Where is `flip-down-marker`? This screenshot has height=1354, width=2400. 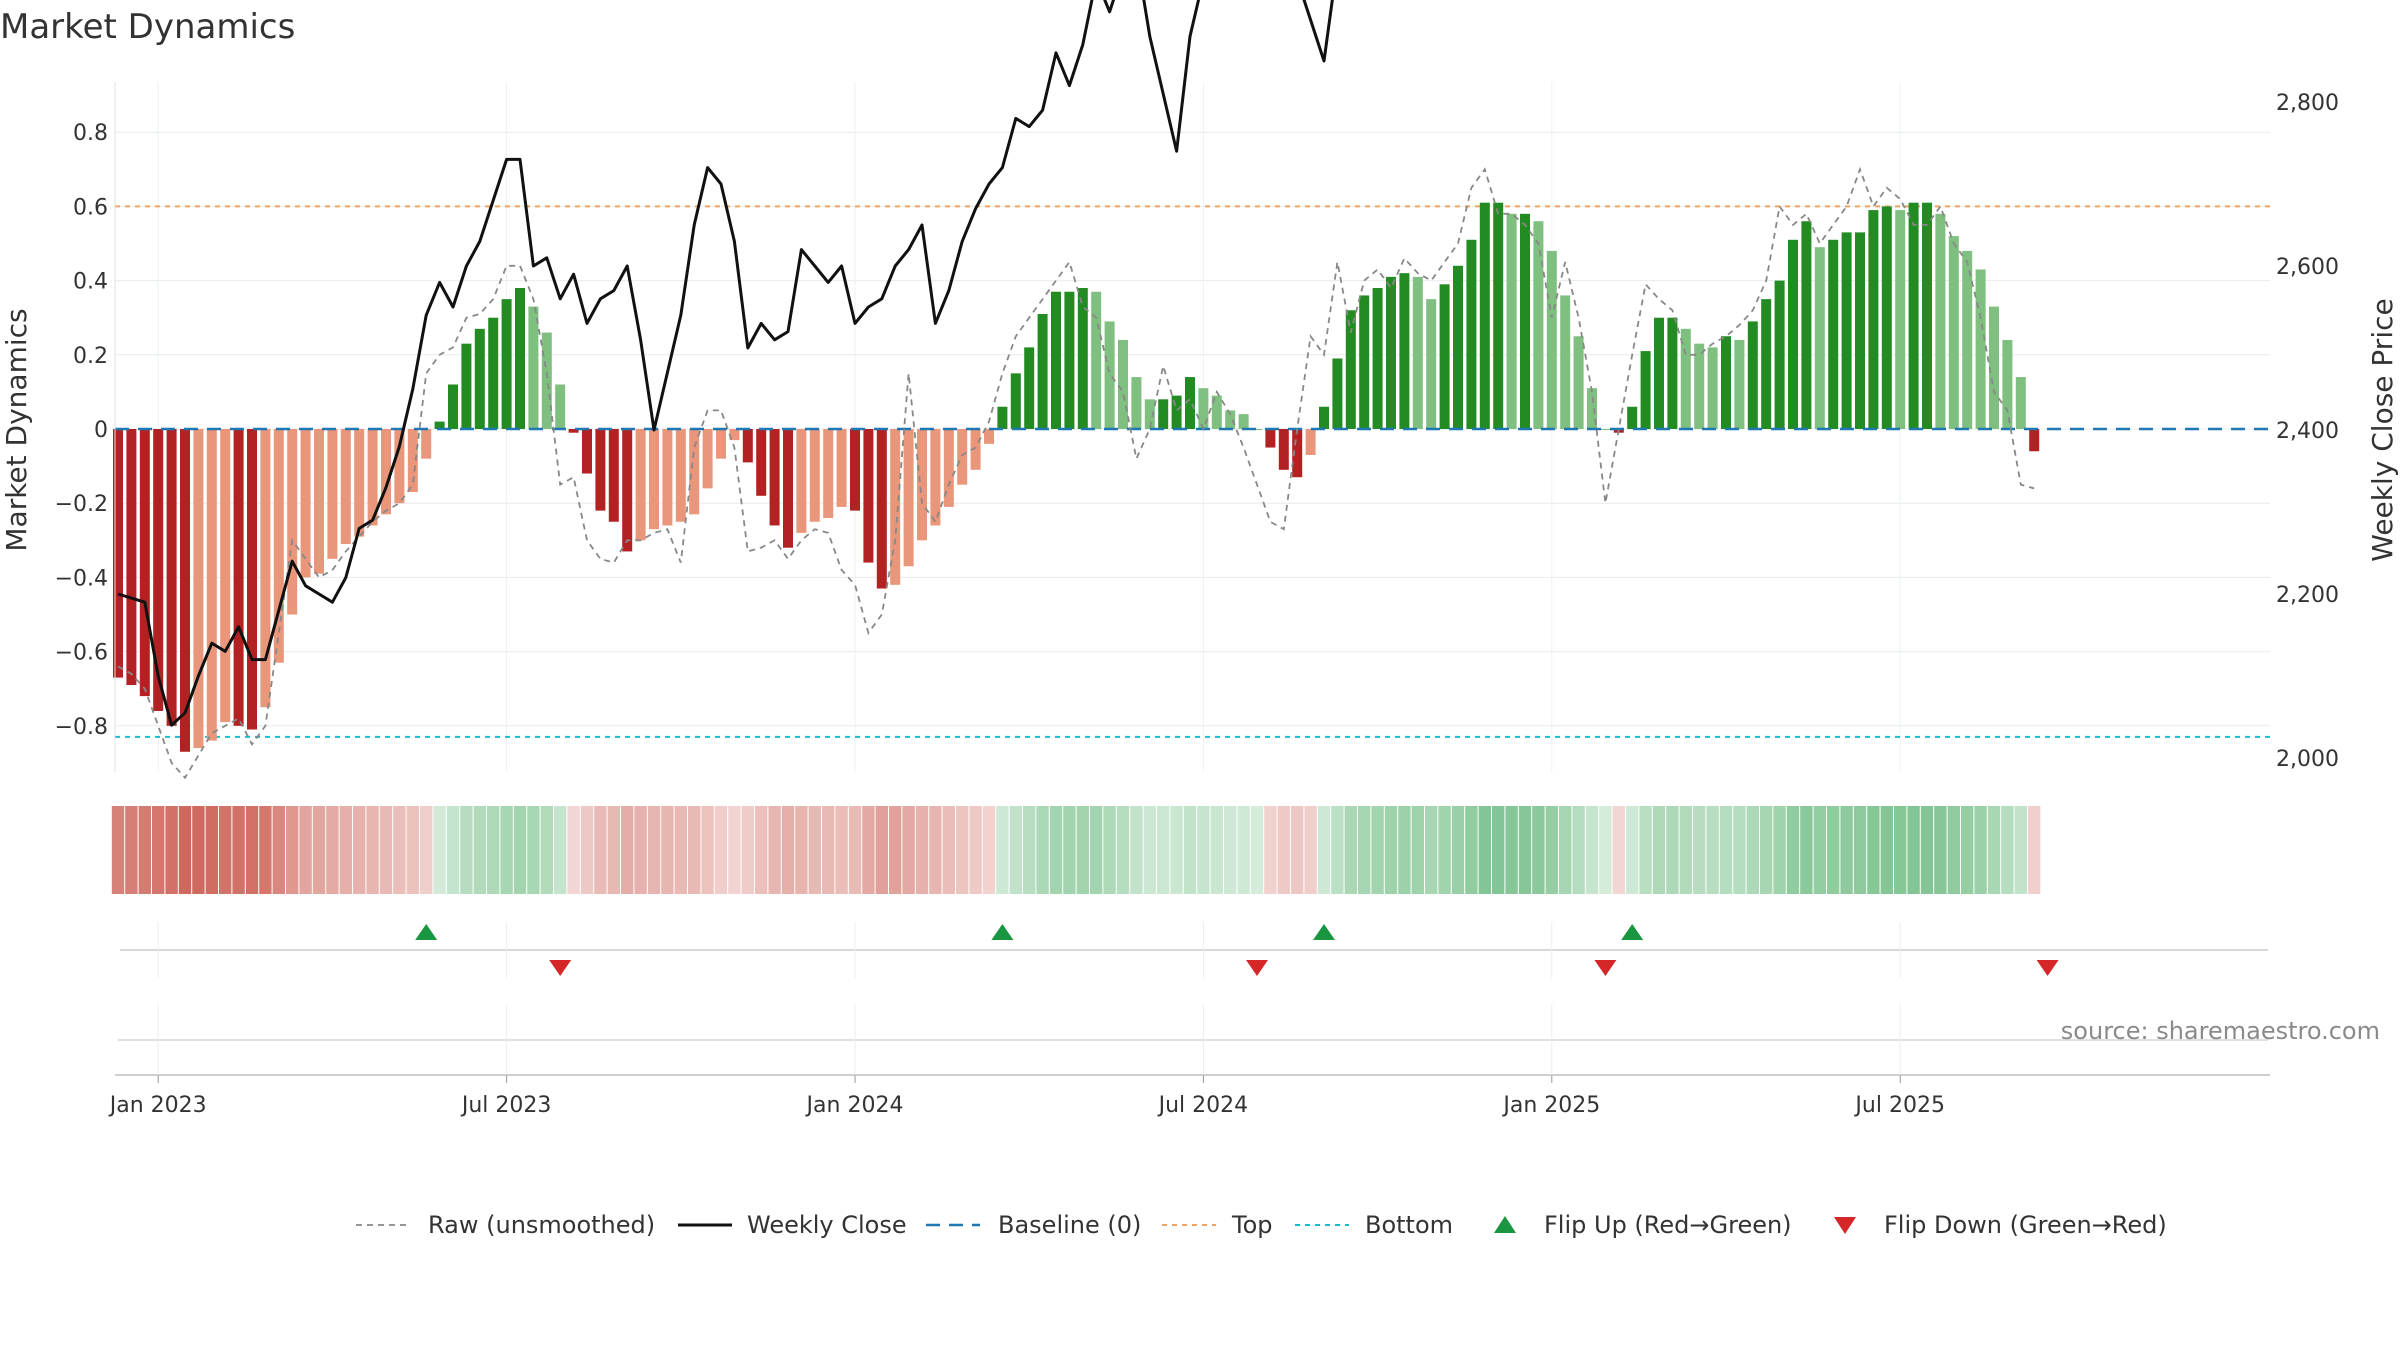 flip-down-marker is located at coordinates (1257, 968).